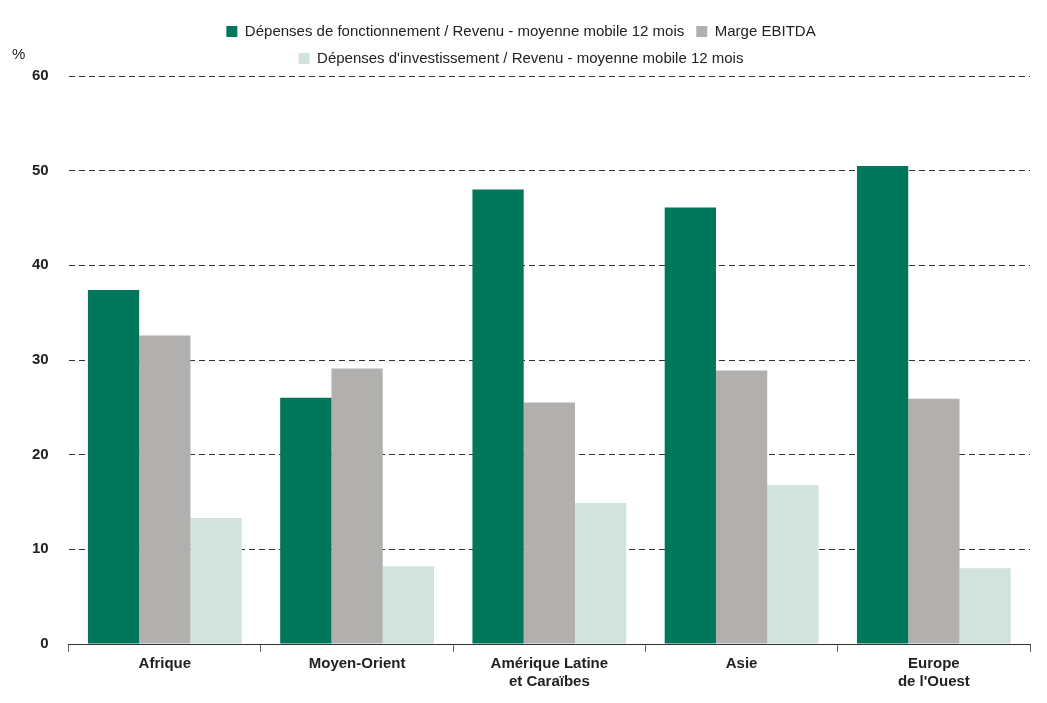  What do you see at coordinates (40, 453) in the screenshot?
I see `y-tick-label: 20` at bounding box center [40, 453].